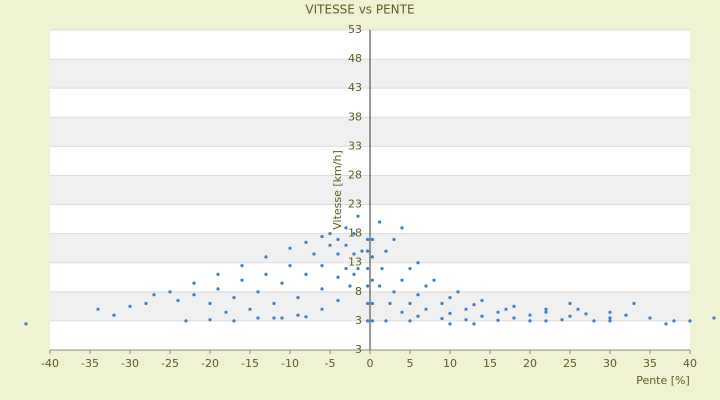 This screenshot has width=720, height=400. Describe the element at coordinates (290, 363) in the screenshot. I see `x-tick-label: -10` at that location.